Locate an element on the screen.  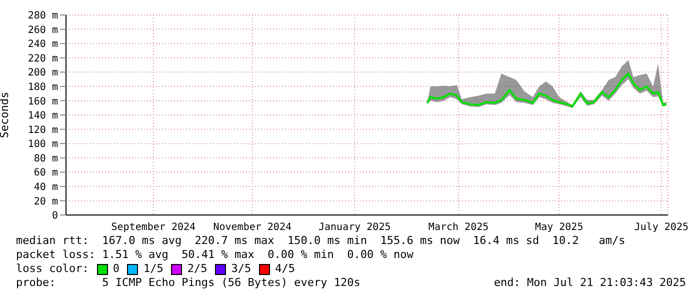
legend-label: 3/5 is located at coordinates (241, 269).